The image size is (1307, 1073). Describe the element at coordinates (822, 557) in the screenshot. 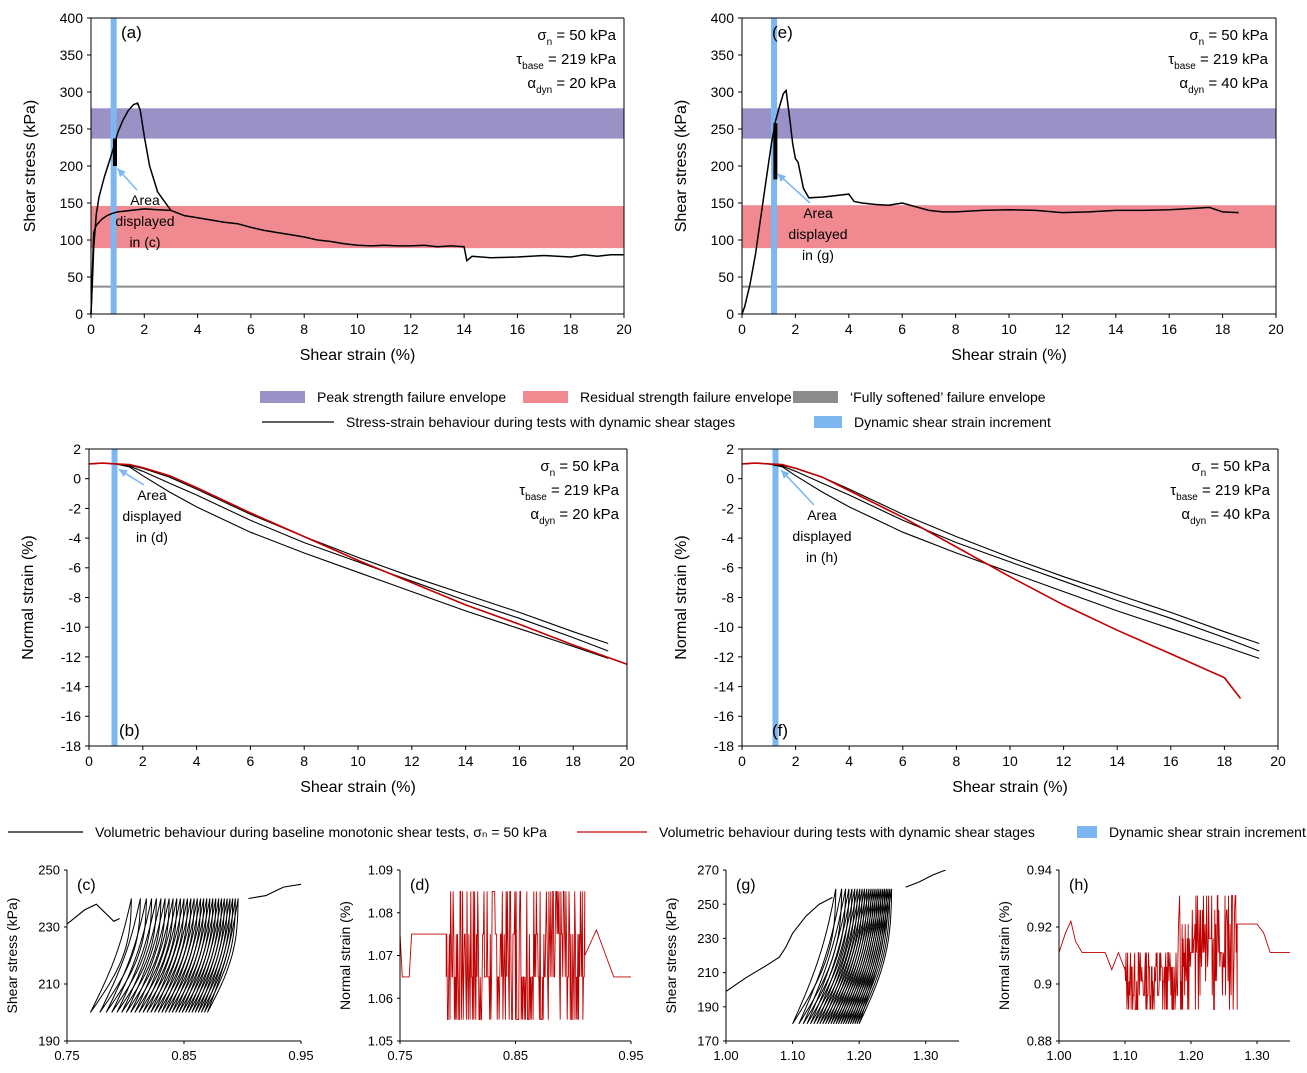

I see `callout-text: in (h)` at that location.